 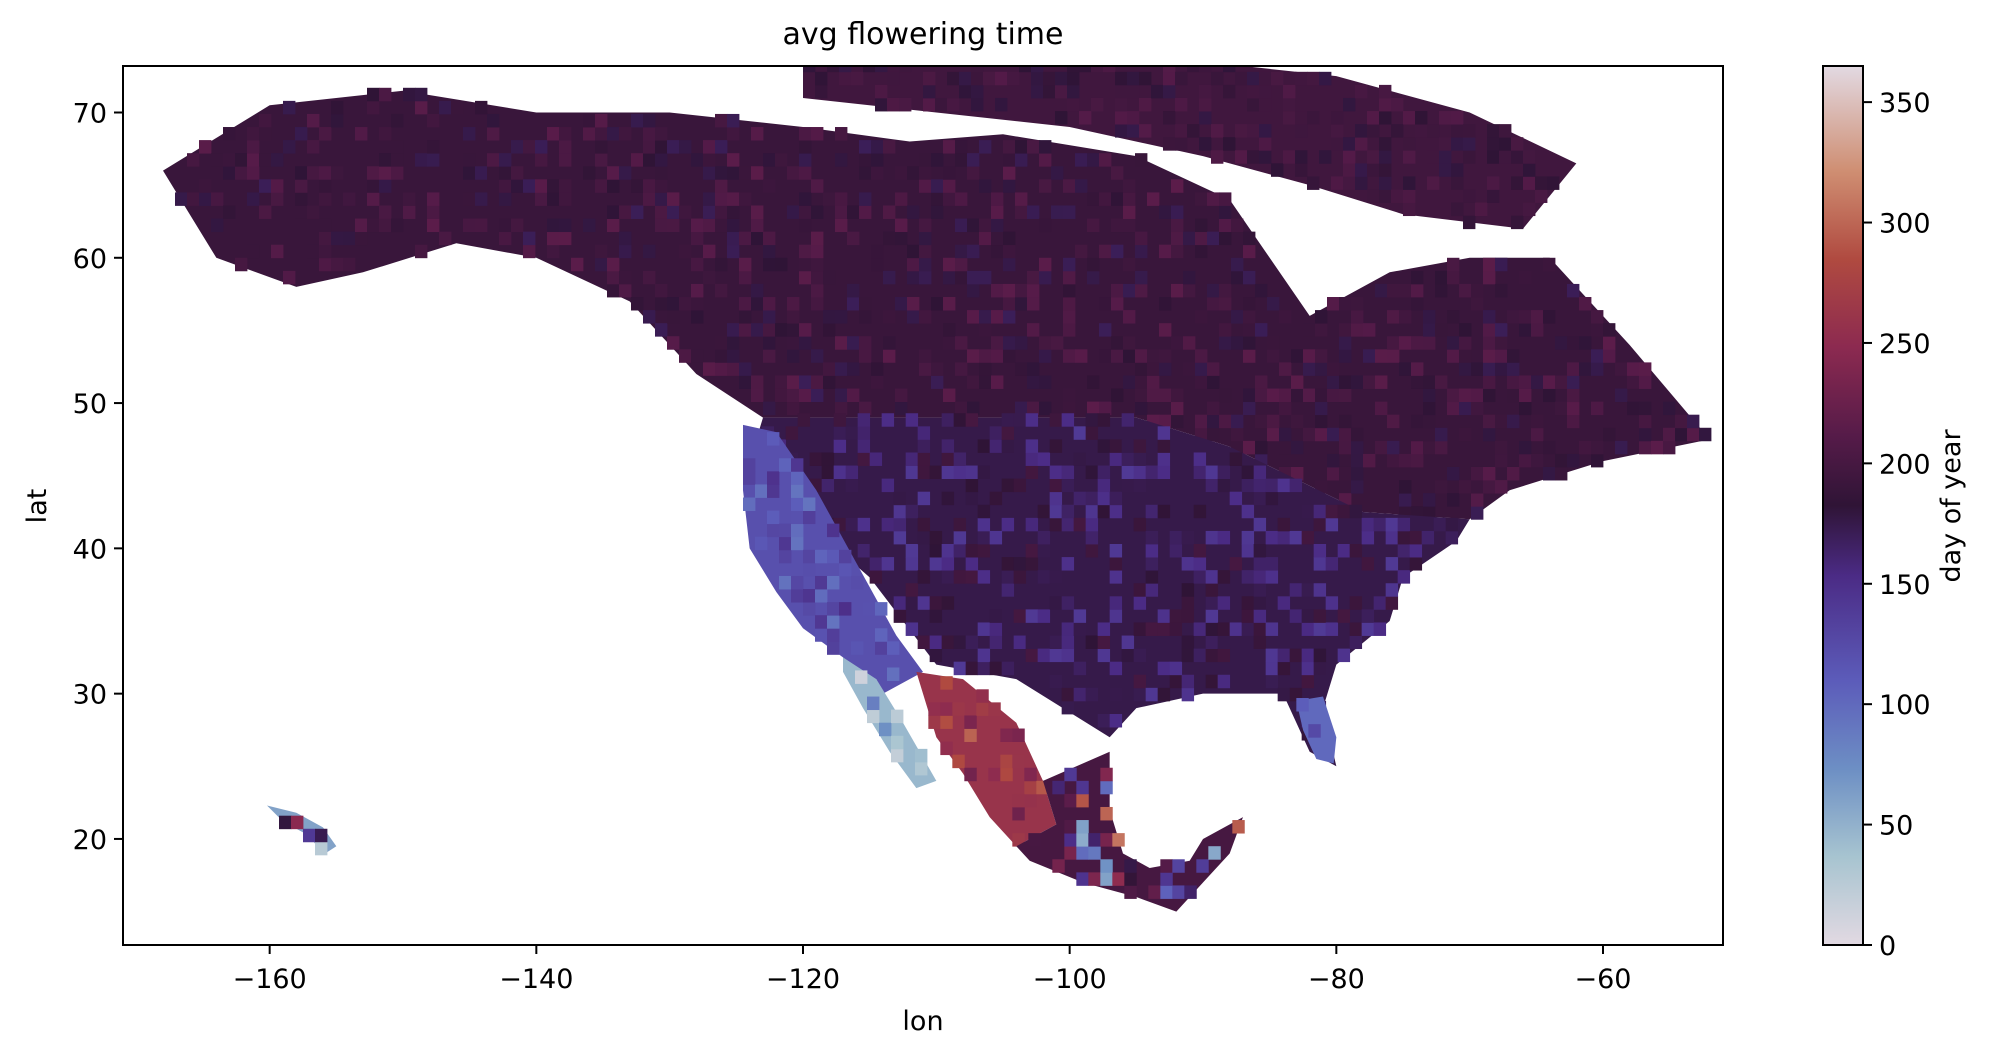 I want to click on map-region, so click(x=890, y=723).